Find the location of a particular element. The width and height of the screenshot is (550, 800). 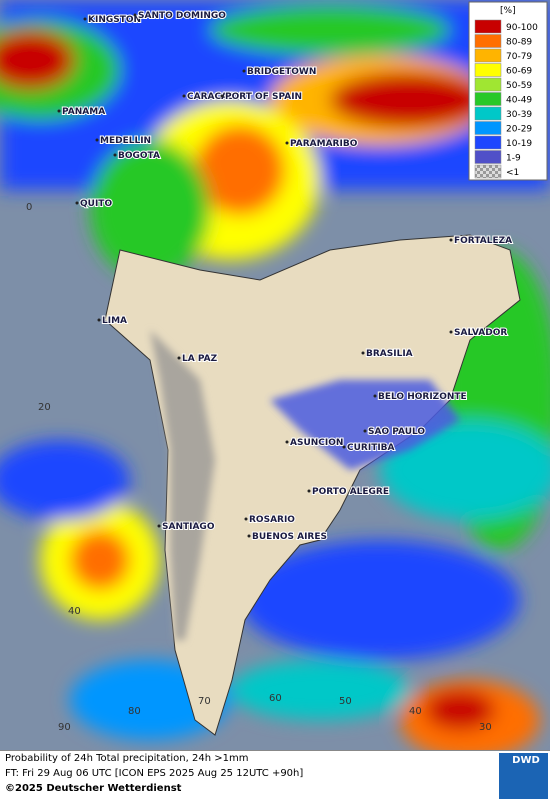

city-label: PORTO ALEGRE is located at coordinates (350, 492).